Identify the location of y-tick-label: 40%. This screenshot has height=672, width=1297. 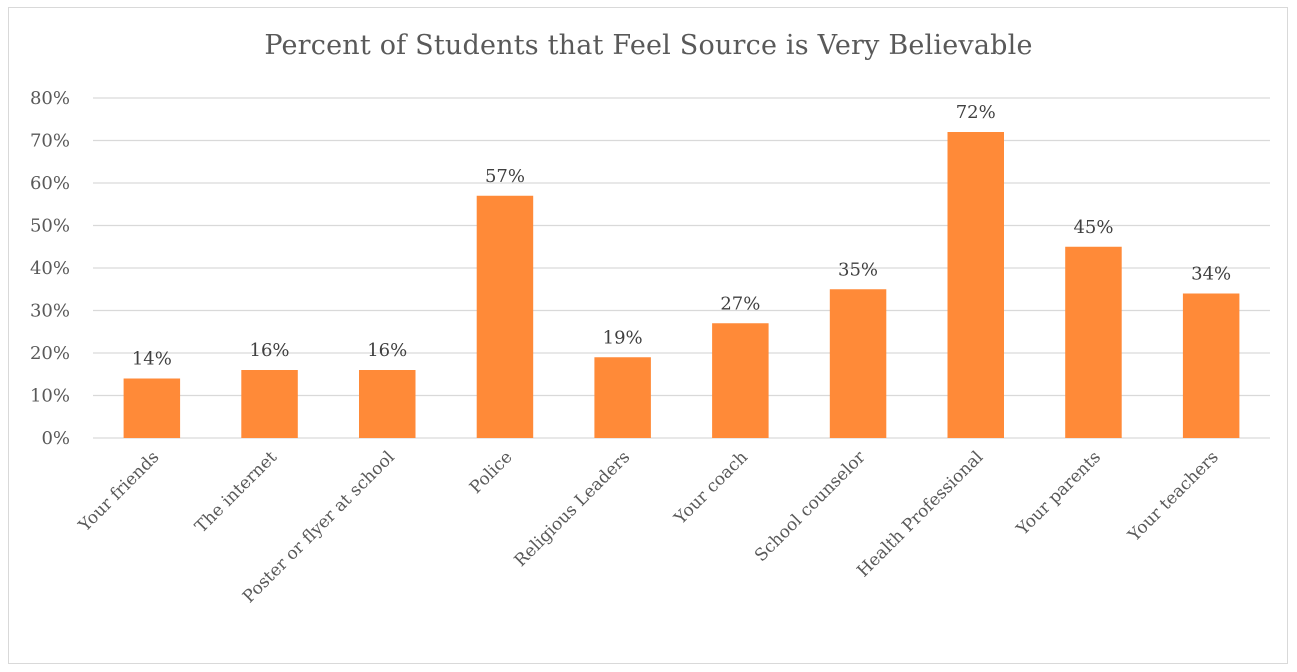
(50, 268).